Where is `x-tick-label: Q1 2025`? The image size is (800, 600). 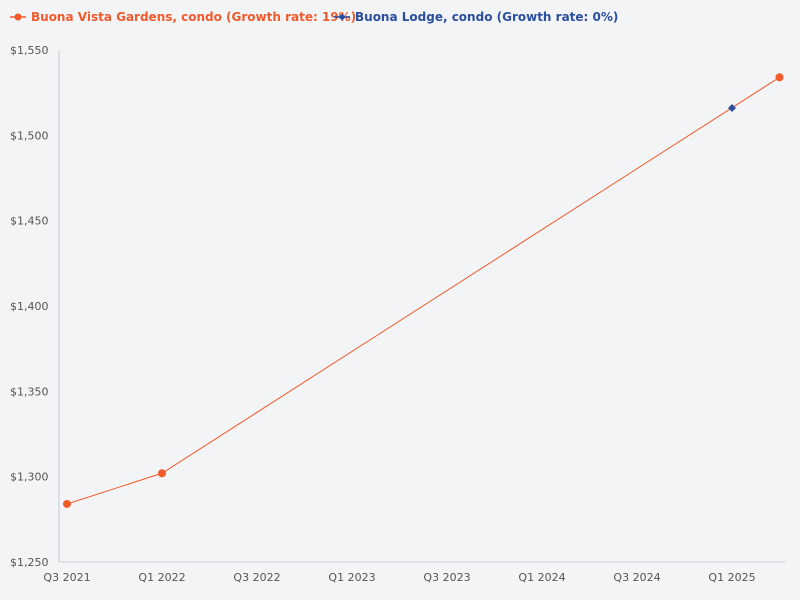
x-tick-label: Q1 2025 is located at coordinates (731, 577).